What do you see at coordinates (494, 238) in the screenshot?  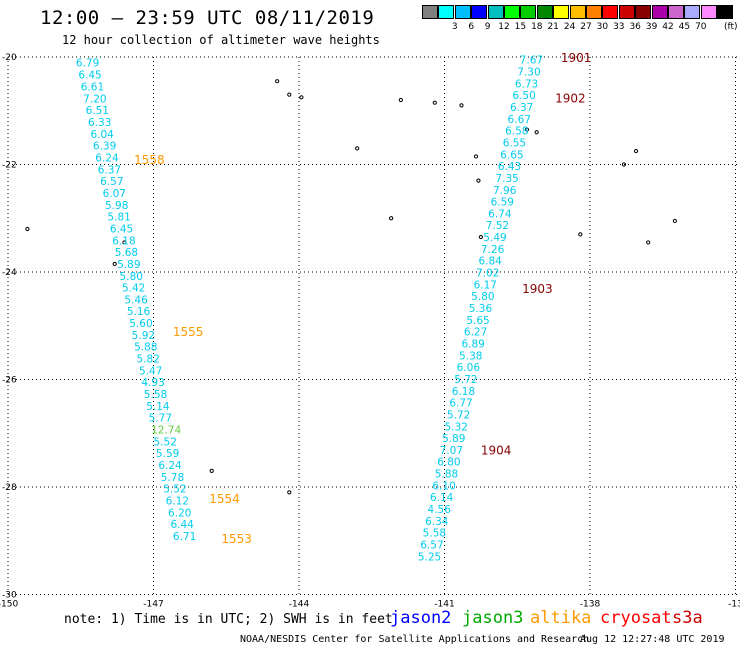 I see `swh-reading: 5.49` at bounding box center [494, 238].